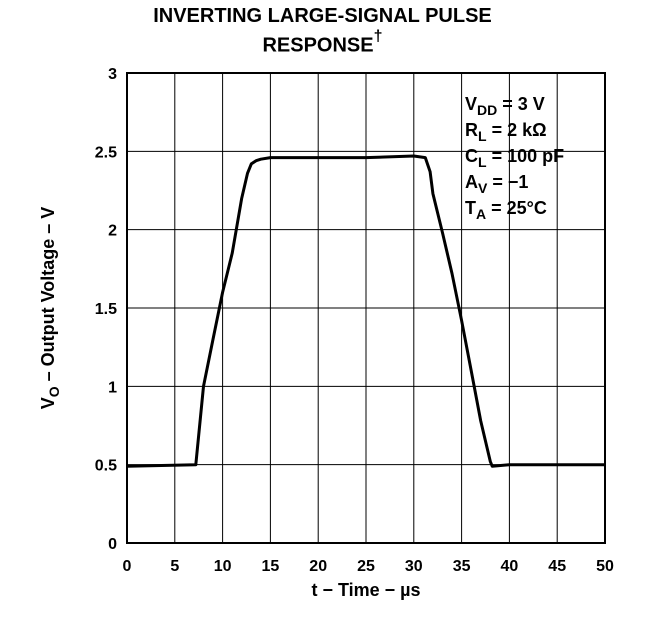 The height and width of the screenshot is (620, 645). What do you see at coordinates (54, 391) in the screenshot?
I see `y-axis-label-sub: O` at bounding box center [54, 391].